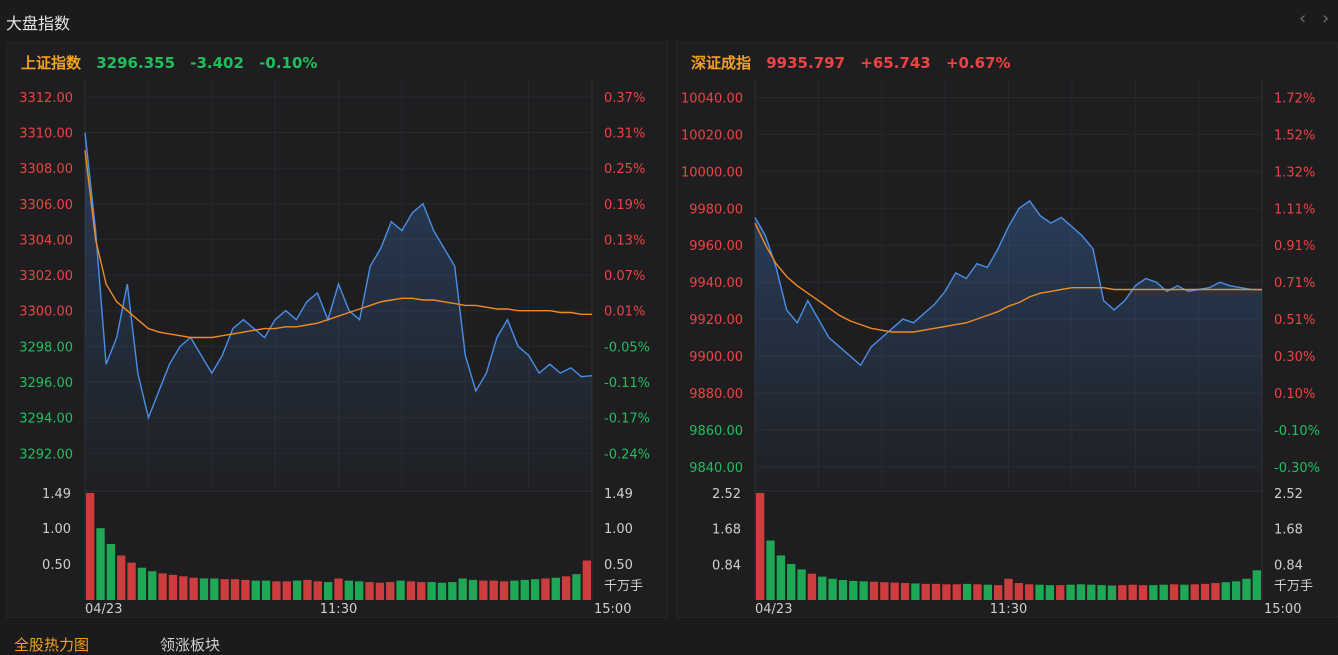 The width and height of the screenshot is (1338, 655). Describe the element at coordinates (627, 383) in the screenshot. I see `pct-tick-label: -0.11%` at that location.